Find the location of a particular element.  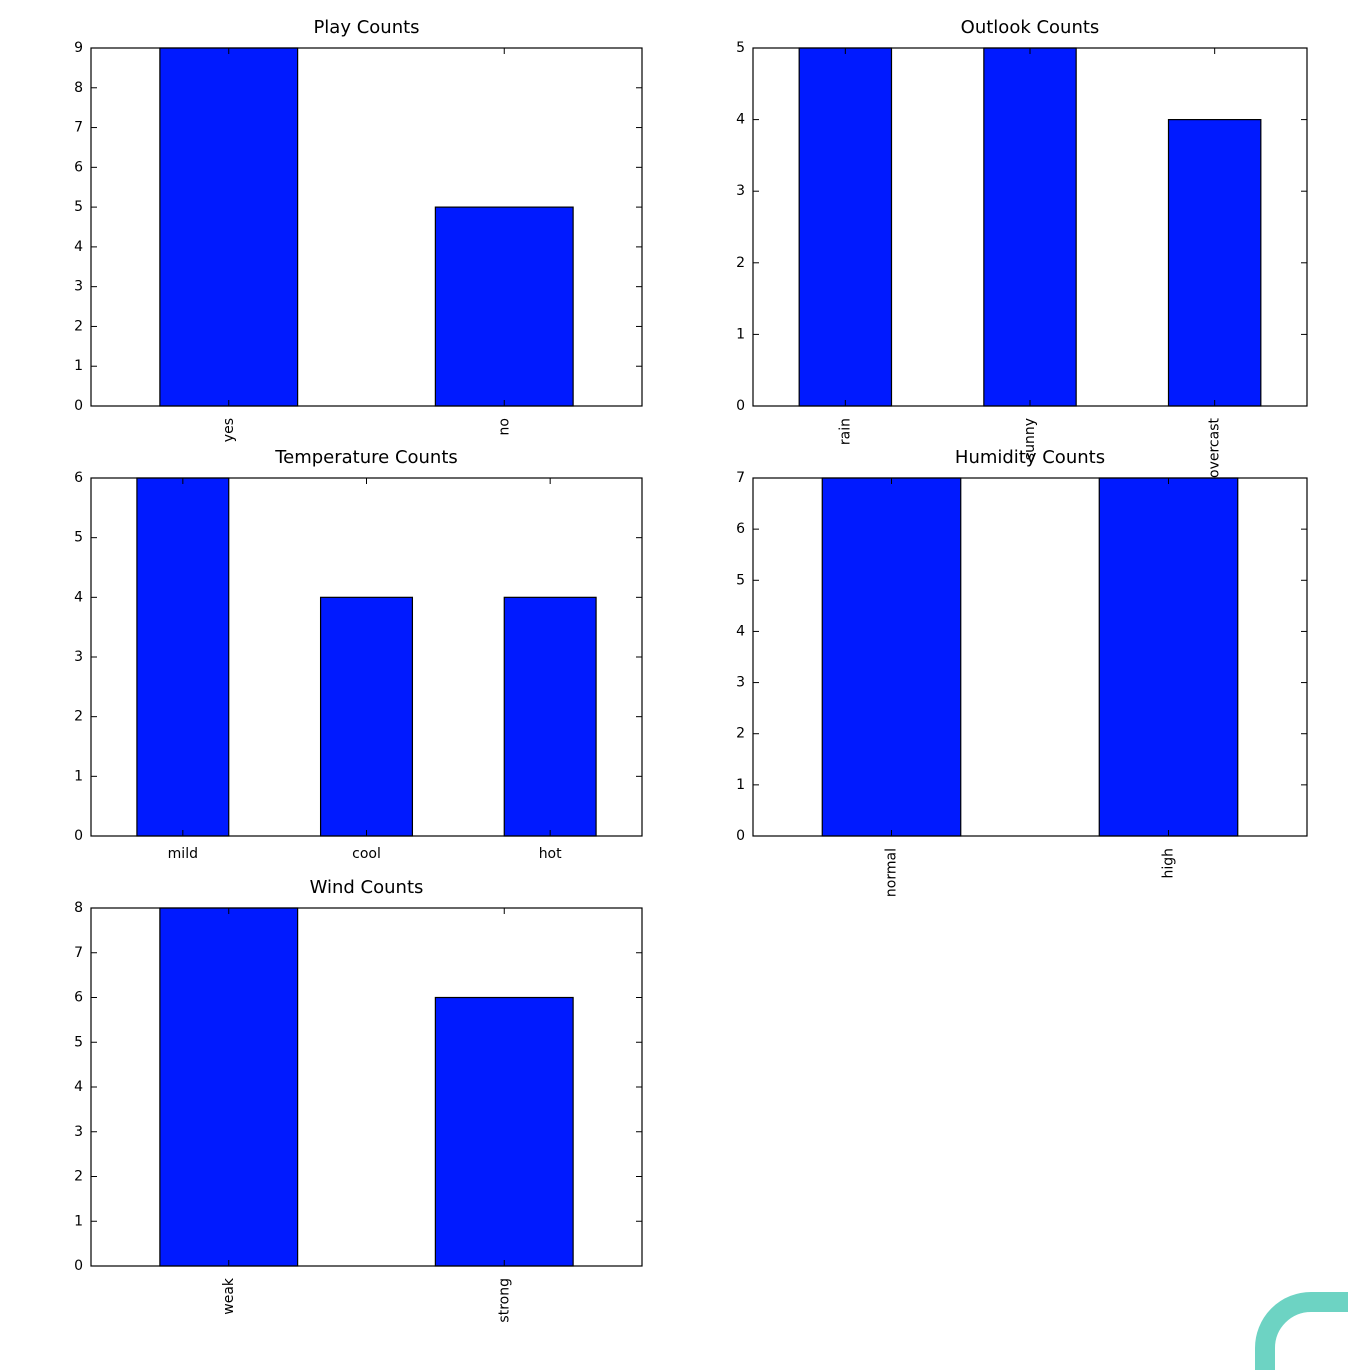

x-tick-label: sunny is located at coordinates (1030, 439).